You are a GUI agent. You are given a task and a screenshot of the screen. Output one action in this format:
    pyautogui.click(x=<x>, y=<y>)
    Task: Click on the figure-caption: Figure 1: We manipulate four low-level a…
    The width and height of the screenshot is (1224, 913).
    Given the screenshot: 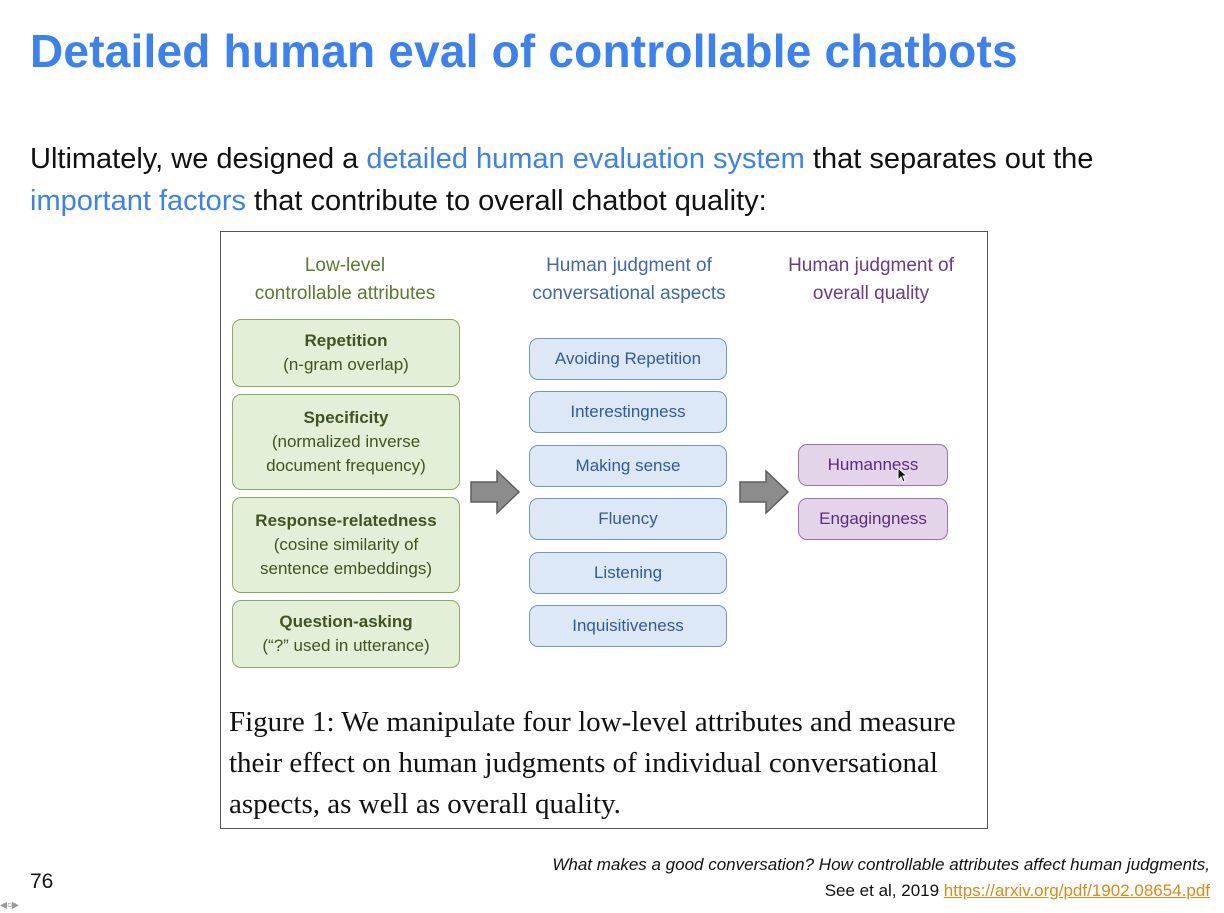 What is the action you would take?
    pyautogui.click(x=592, y=763)
    